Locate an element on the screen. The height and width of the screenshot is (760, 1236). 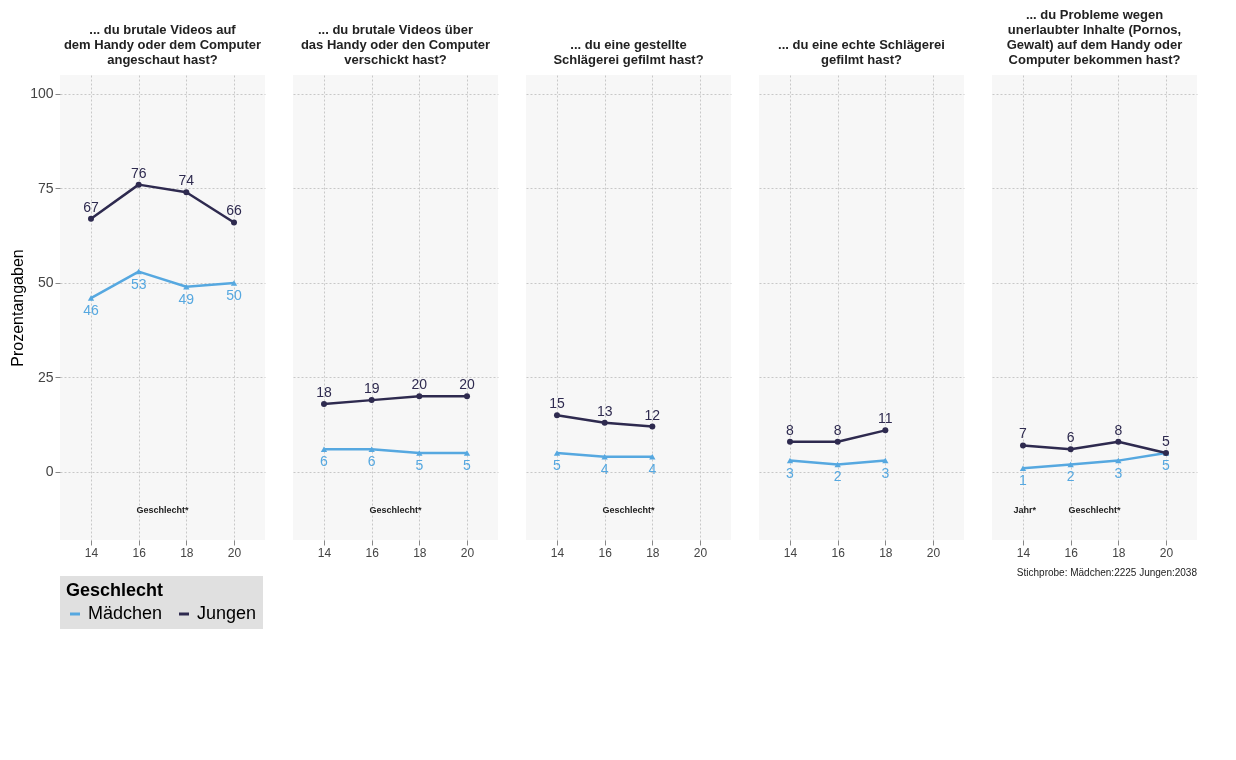
data-label: 53 is located at coordinates (138, 283).